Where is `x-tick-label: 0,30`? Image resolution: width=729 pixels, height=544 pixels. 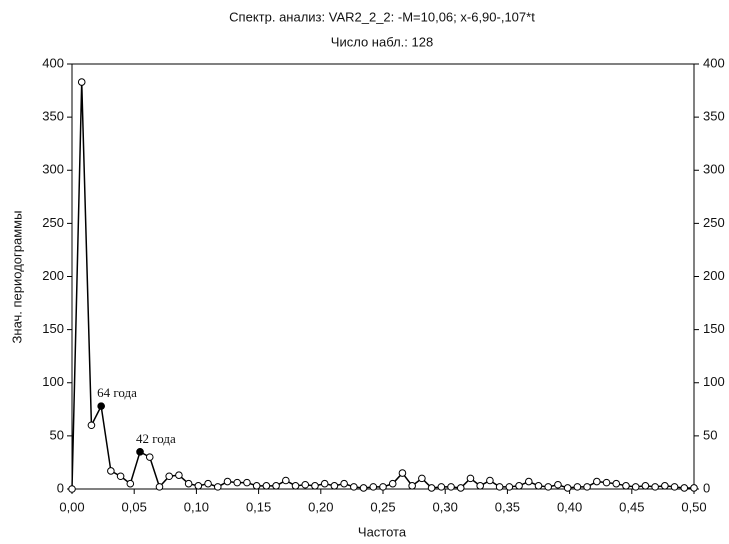
x-tick-label: 0,30 is located at coordinates (445, 506).